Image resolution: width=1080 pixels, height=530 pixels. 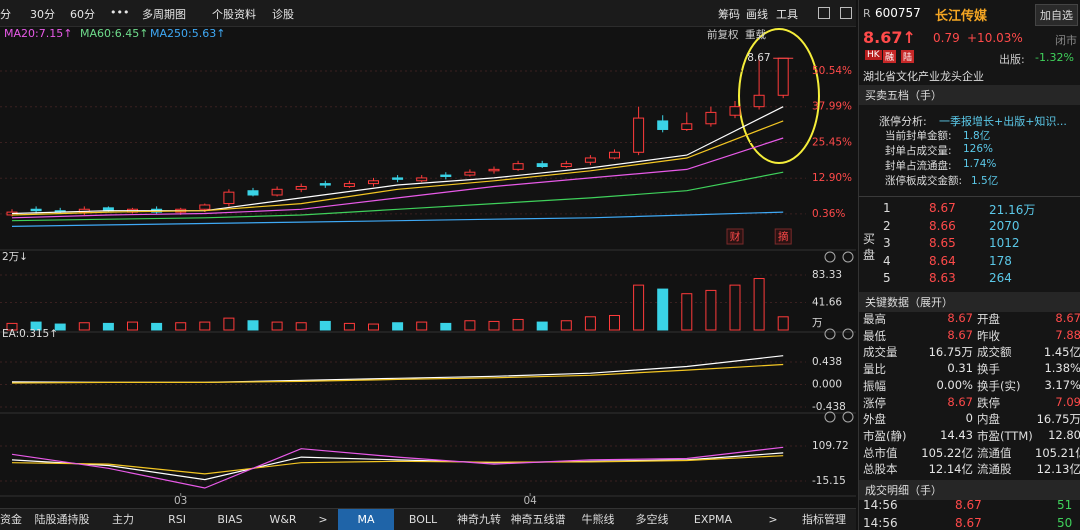 What do you see at coordinates (729, 14) in the screenshot?
I see `toolbar-button: 筹码` at bounding box center [729, 14].